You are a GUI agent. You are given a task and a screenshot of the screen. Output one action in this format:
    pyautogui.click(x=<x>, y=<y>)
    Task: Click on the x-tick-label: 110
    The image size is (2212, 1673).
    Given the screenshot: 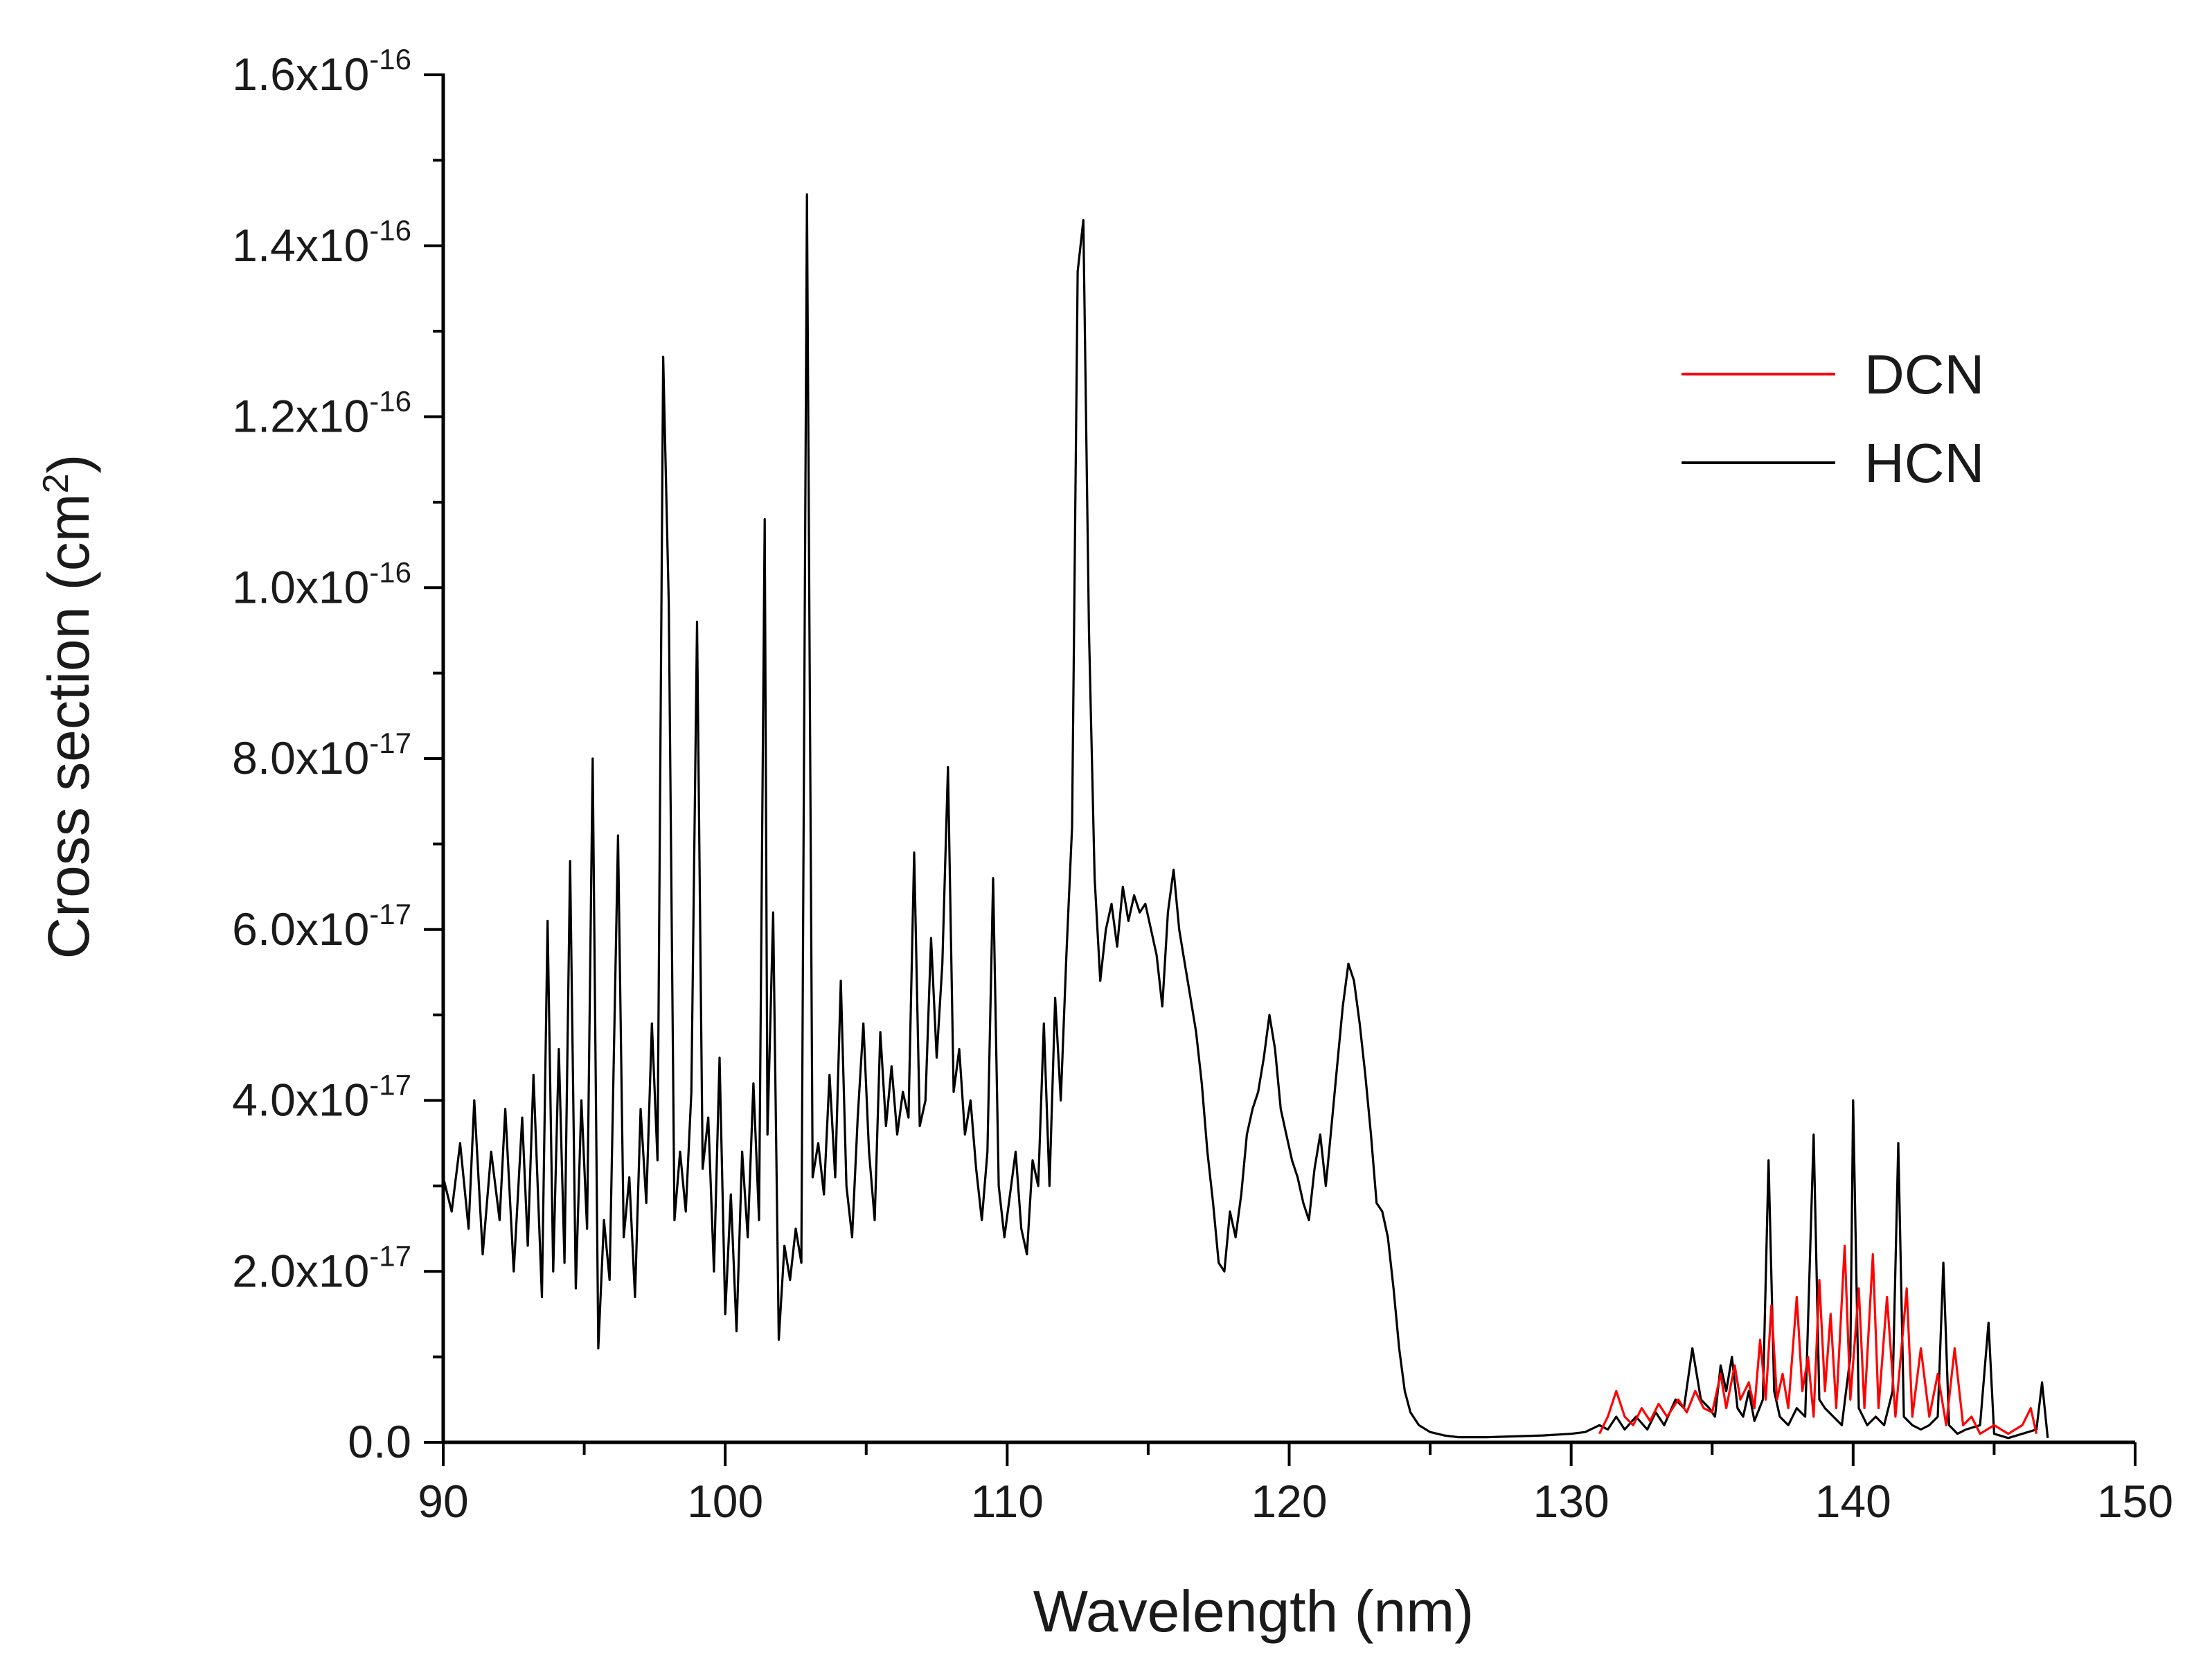 What is the action you would take?
    pyautogui.click(x=1007, y=1501)
    